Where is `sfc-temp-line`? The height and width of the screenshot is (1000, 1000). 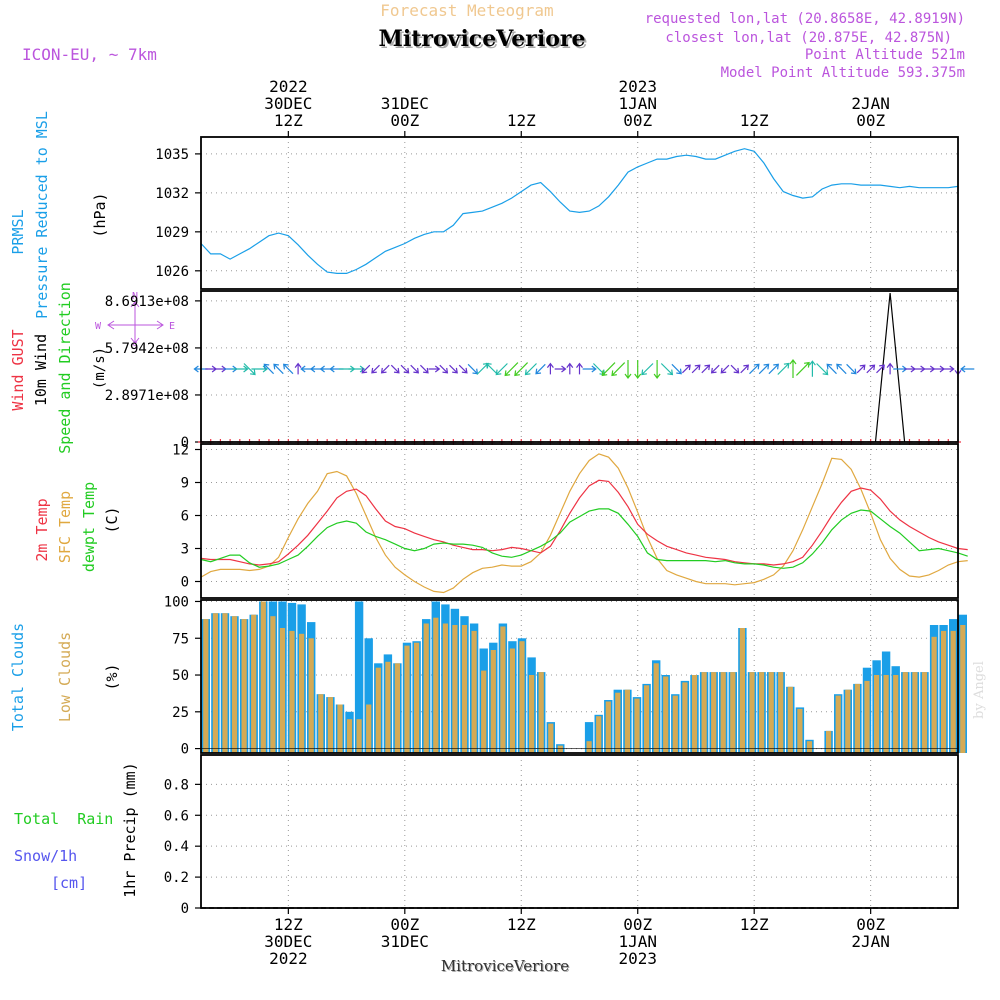 sfc-temp-line is located at coordinates (584, 523).